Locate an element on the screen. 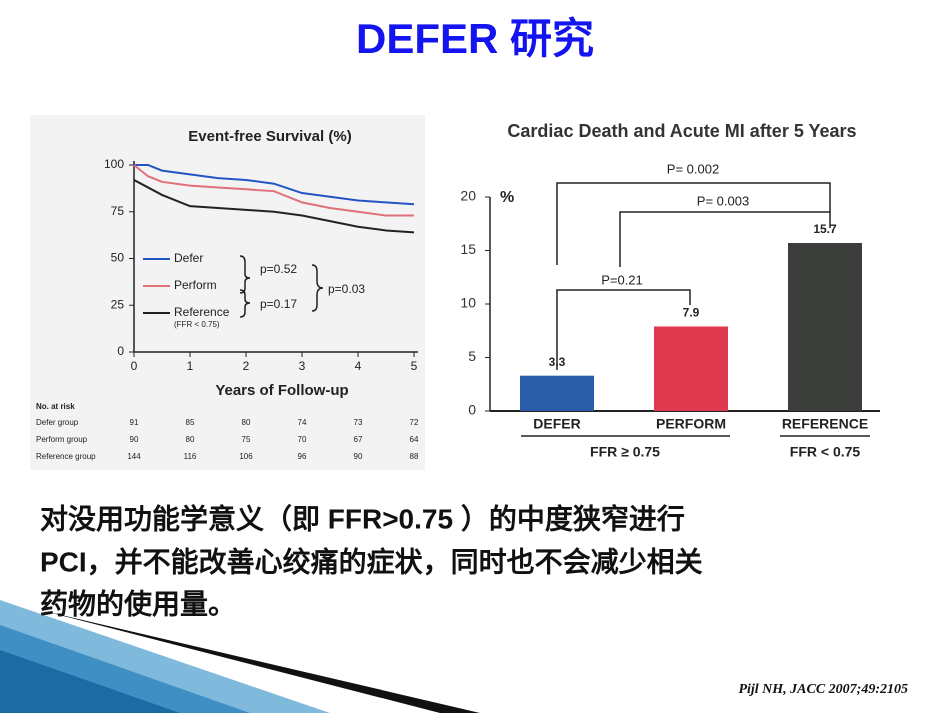 The height and width of the screenshot is (718, 950). legend-note: (FFR < 0.75) is located at coordinates (197, 324).